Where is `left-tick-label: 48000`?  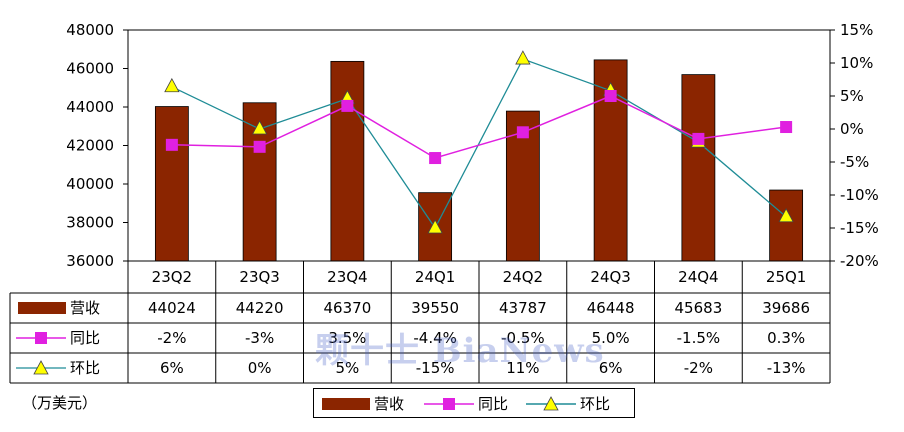
left-tick-label: 48000 is located at coordinates (90, 30).